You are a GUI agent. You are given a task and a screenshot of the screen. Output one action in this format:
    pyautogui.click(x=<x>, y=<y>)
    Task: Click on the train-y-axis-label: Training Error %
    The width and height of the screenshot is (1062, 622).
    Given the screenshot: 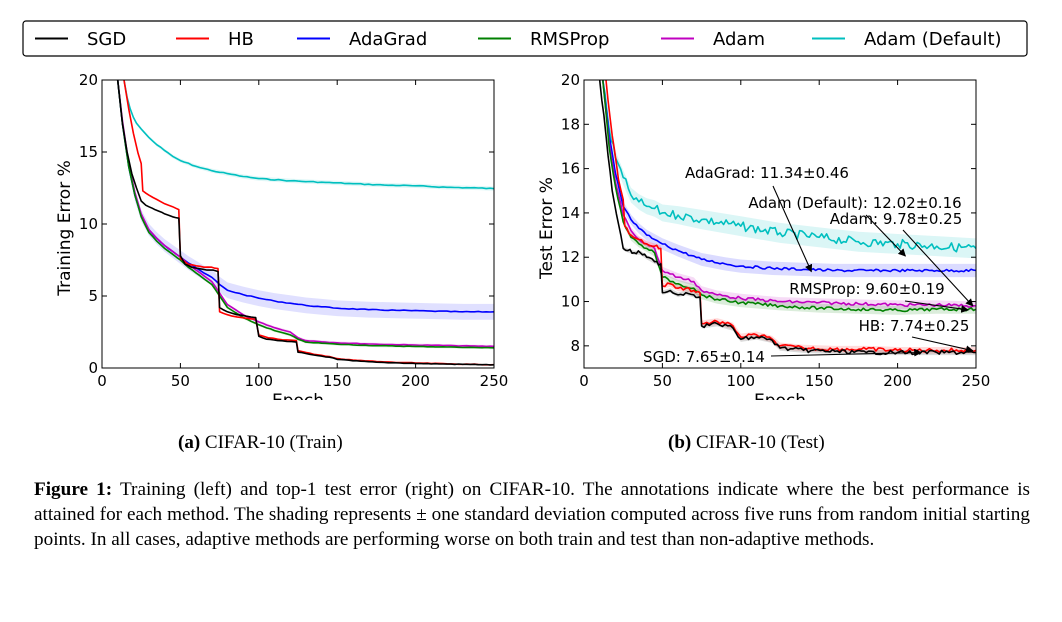 What is the action you would take?
    pyautogui.click(x=65, y=228)
    